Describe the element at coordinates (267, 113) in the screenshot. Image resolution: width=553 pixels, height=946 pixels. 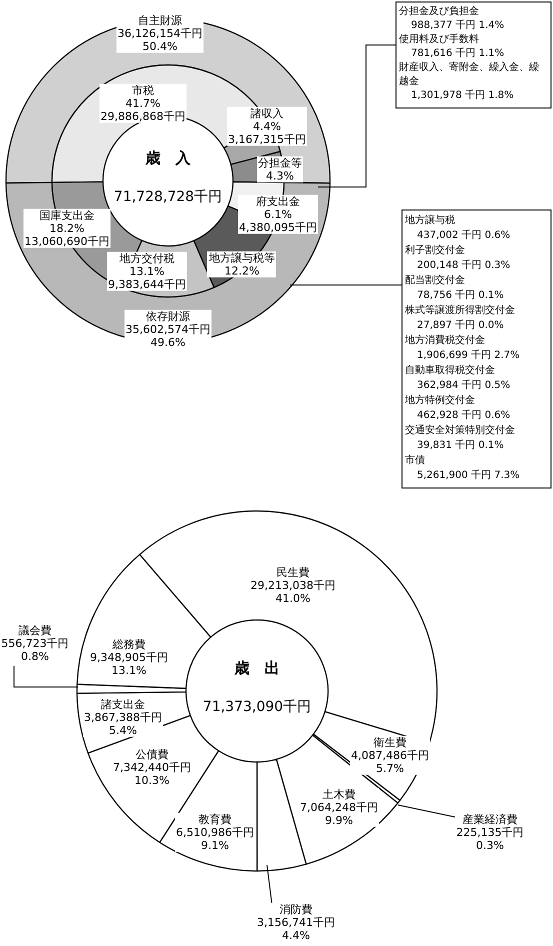
I see `slice-label: 諸収入` at that location.